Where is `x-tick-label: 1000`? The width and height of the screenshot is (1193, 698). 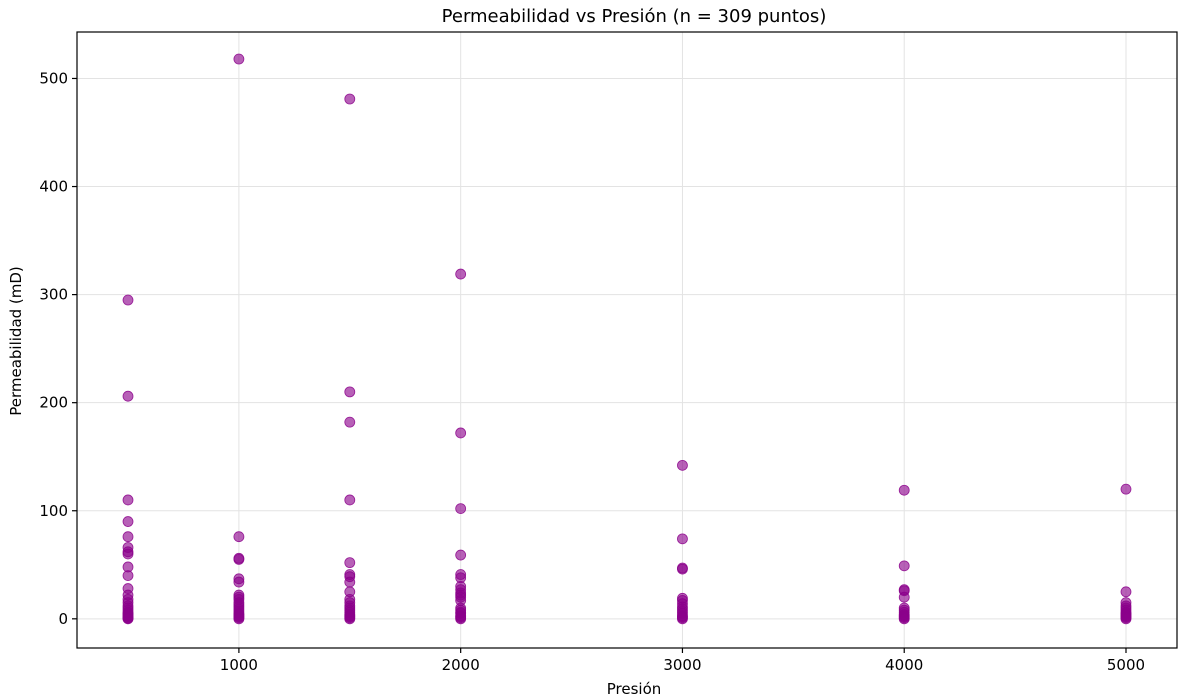
x-tick-label: 1000 is located at coordinates (239, 665).